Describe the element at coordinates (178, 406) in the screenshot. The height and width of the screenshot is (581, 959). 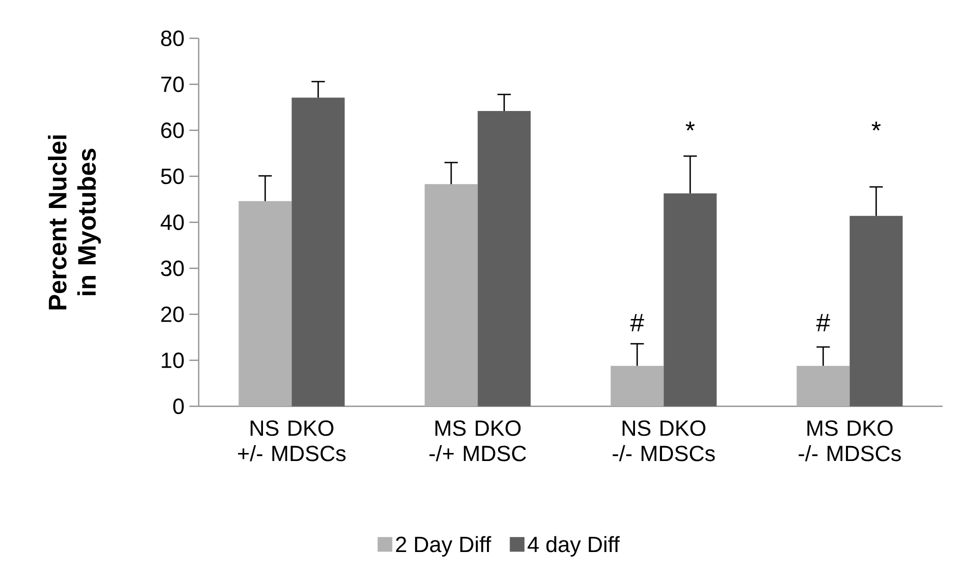
I see `y-tick-label: 0` at that location.